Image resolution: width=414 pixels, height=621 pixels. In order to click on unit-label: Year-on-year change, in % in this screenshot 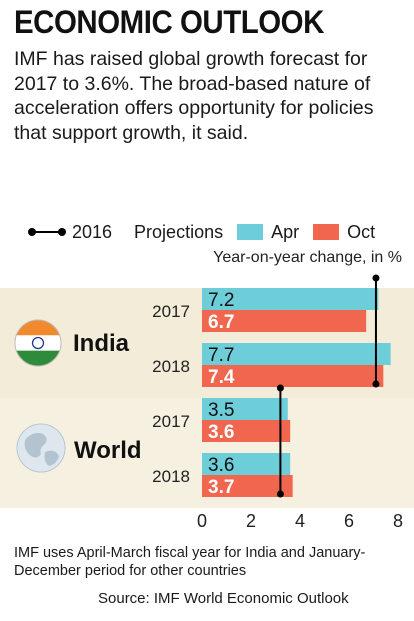, I will do `click(307, 257)`.